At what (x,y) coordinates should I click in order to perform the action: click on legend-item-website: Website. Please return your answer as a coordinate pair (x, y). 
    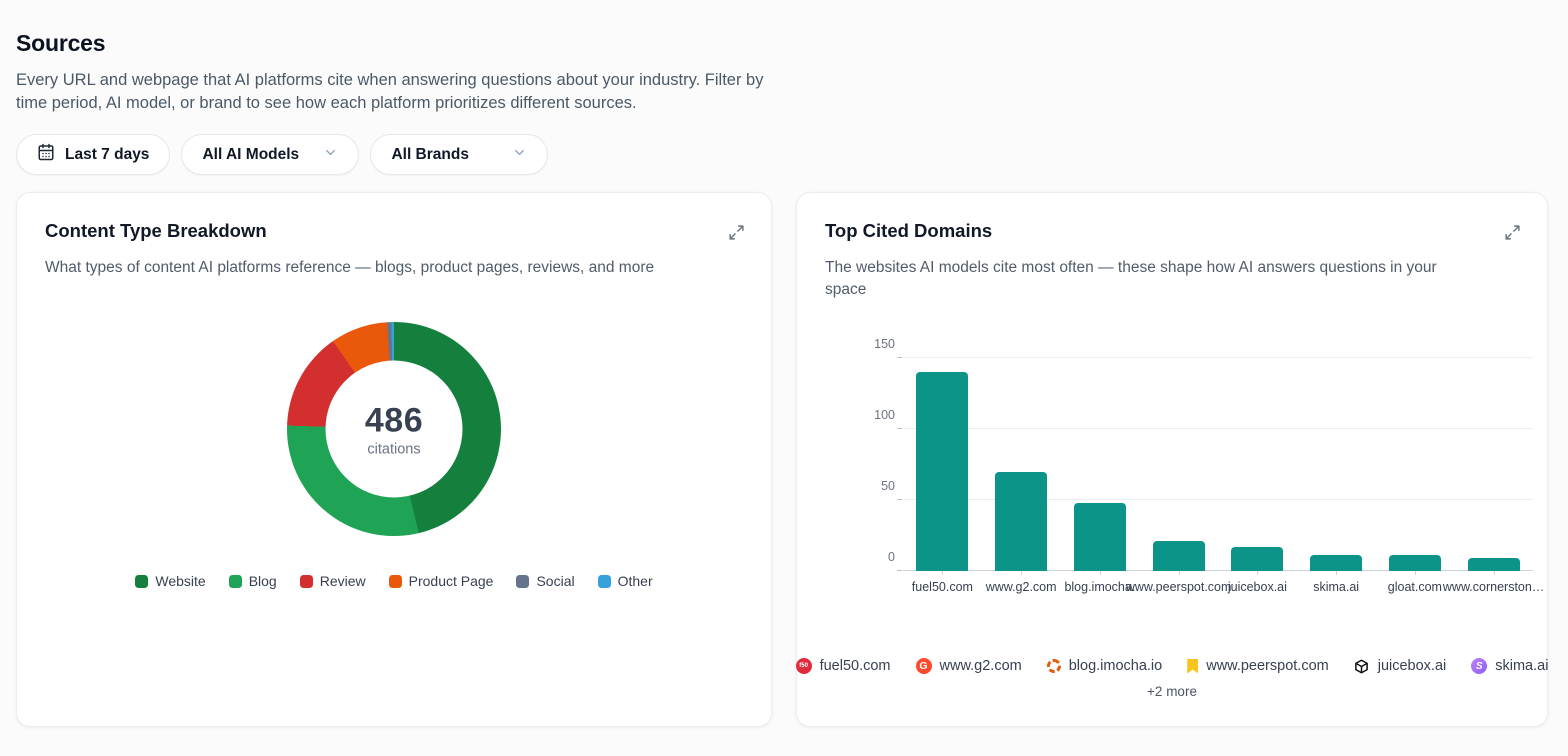
    Looking at the image, I should click on (170, 581).